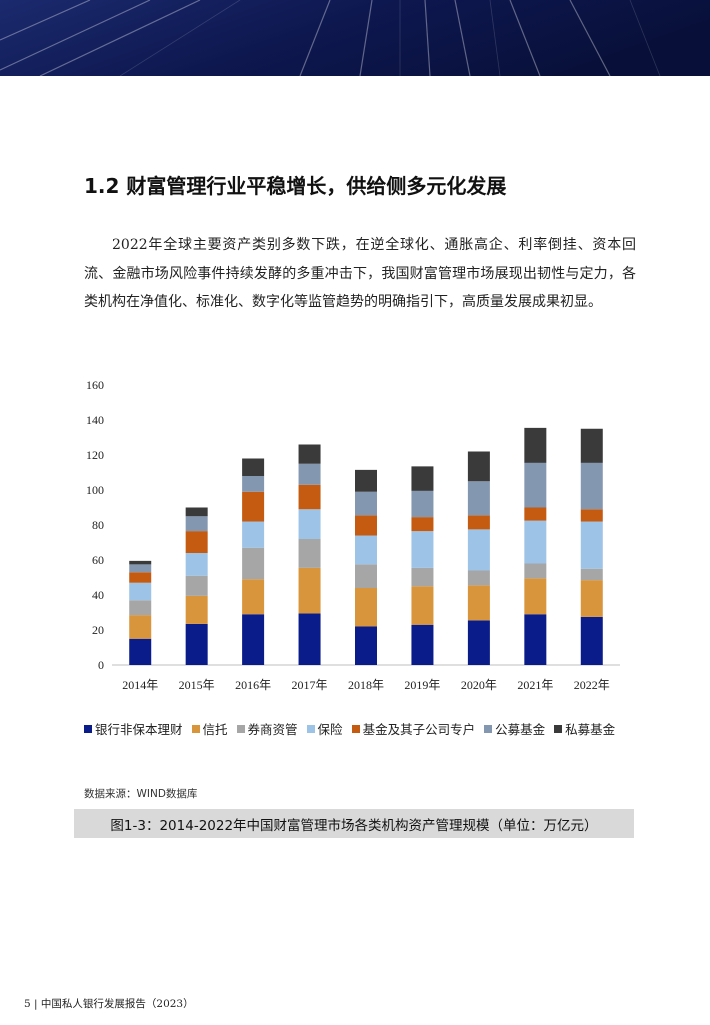  What do you see at coordinates (272, 729) in the screenshot?
I see `legend-label: 券商资管` at bounding box center [272, 729].